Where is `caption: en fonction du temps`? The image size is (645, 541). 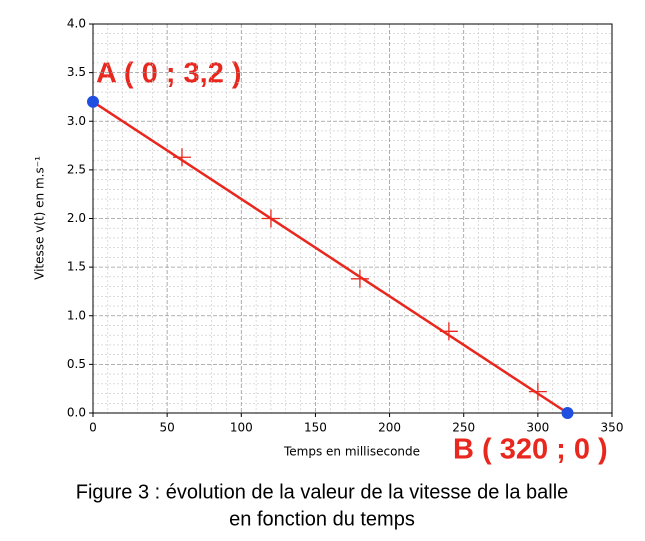
caption: en fonction du temps is located at coordinates (322, 519).